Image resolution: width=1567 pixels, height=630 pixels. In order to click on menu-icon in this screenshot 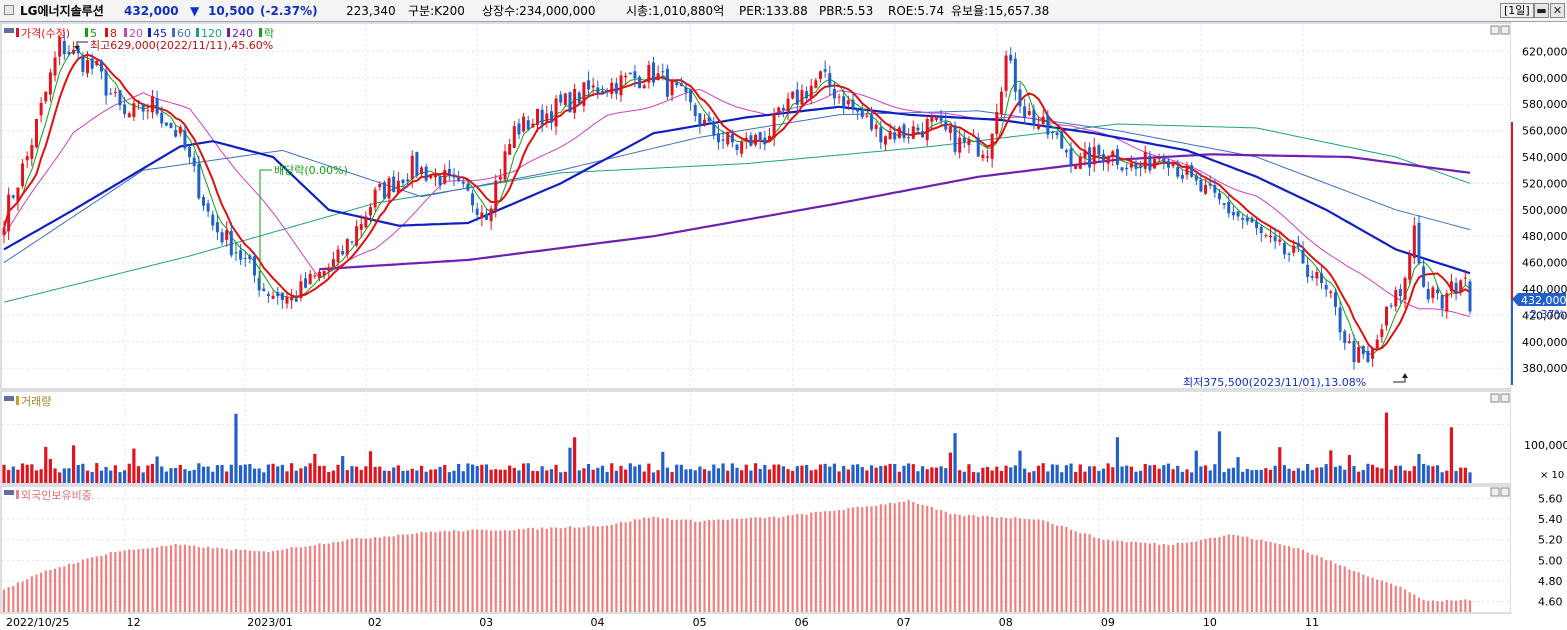, I will do `click(9, 10)`.